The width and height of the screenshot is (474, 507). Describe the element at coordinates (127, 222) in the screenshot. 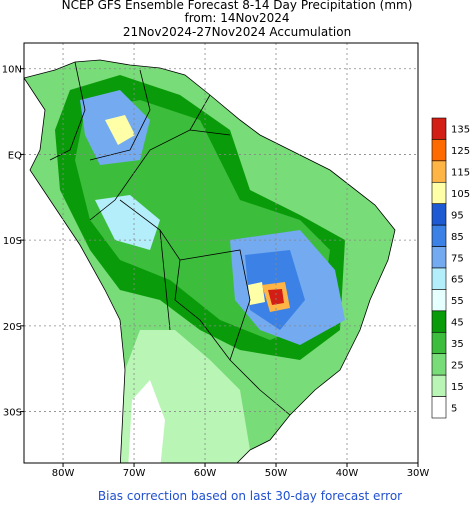

I see `very-heavy-precip` at that location.